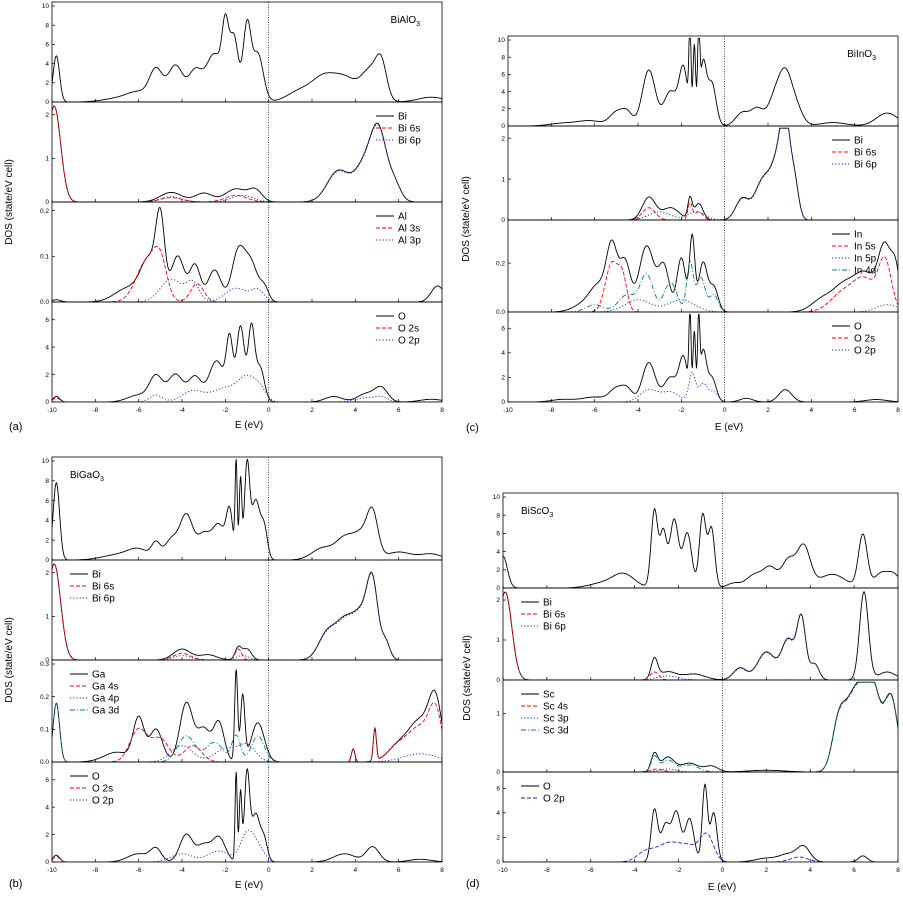 This screenshot has height=901, width=903. What do you see at coordinates (105, 711) in the screenshot?
I see `legend-label: Ga 3d` at bounding box center [105, 711].